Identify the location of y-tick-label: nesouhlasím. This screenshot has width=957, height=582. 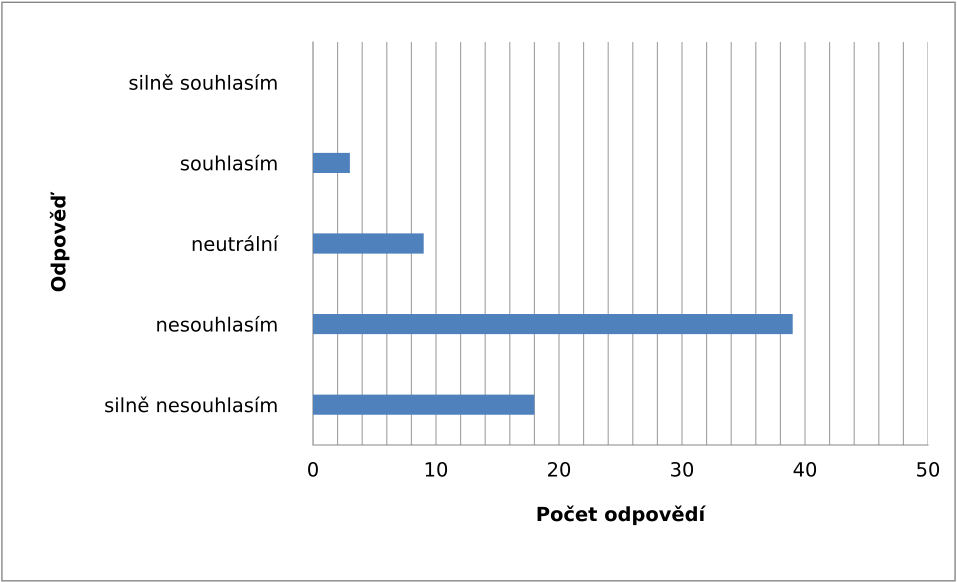
(217, 324).